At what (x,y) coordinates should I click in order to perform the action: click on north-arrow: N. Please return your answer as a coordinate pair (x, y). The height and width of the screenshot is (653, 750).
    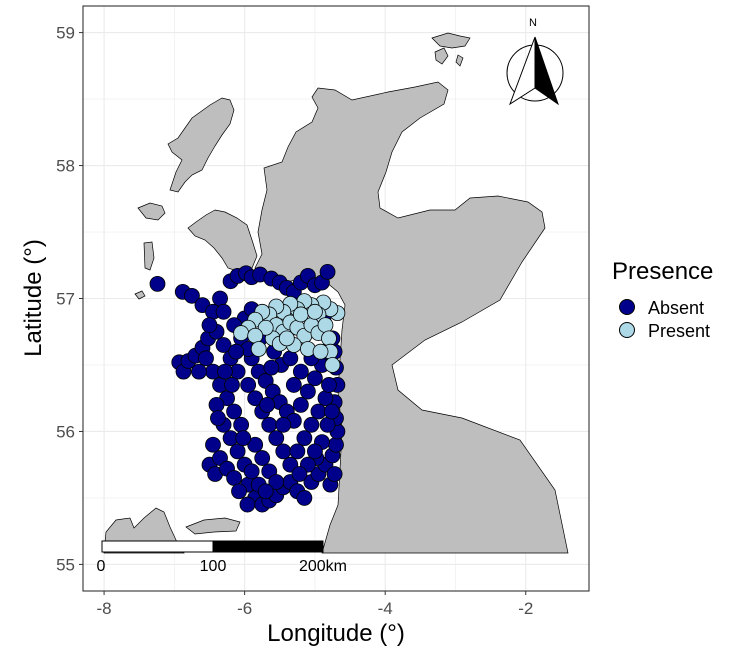
    Looking at the image, I should click on (535, 61).